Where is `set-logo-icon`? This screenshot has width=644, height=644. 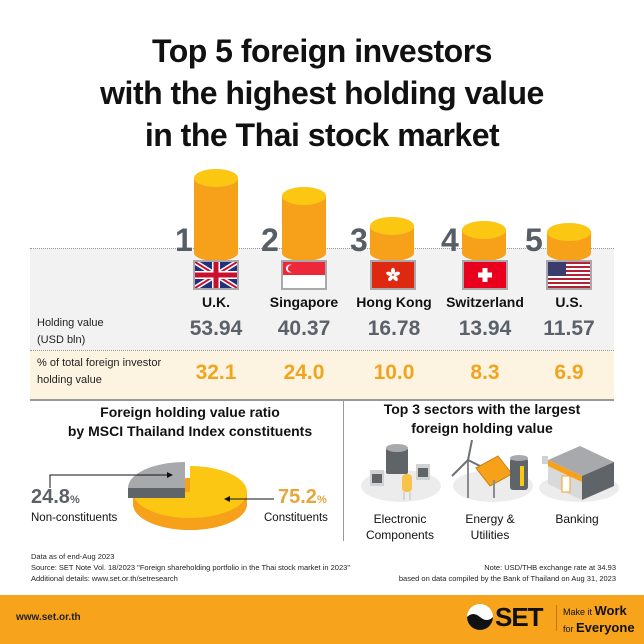 set-logo-icon is located at coordinates (480, 617).